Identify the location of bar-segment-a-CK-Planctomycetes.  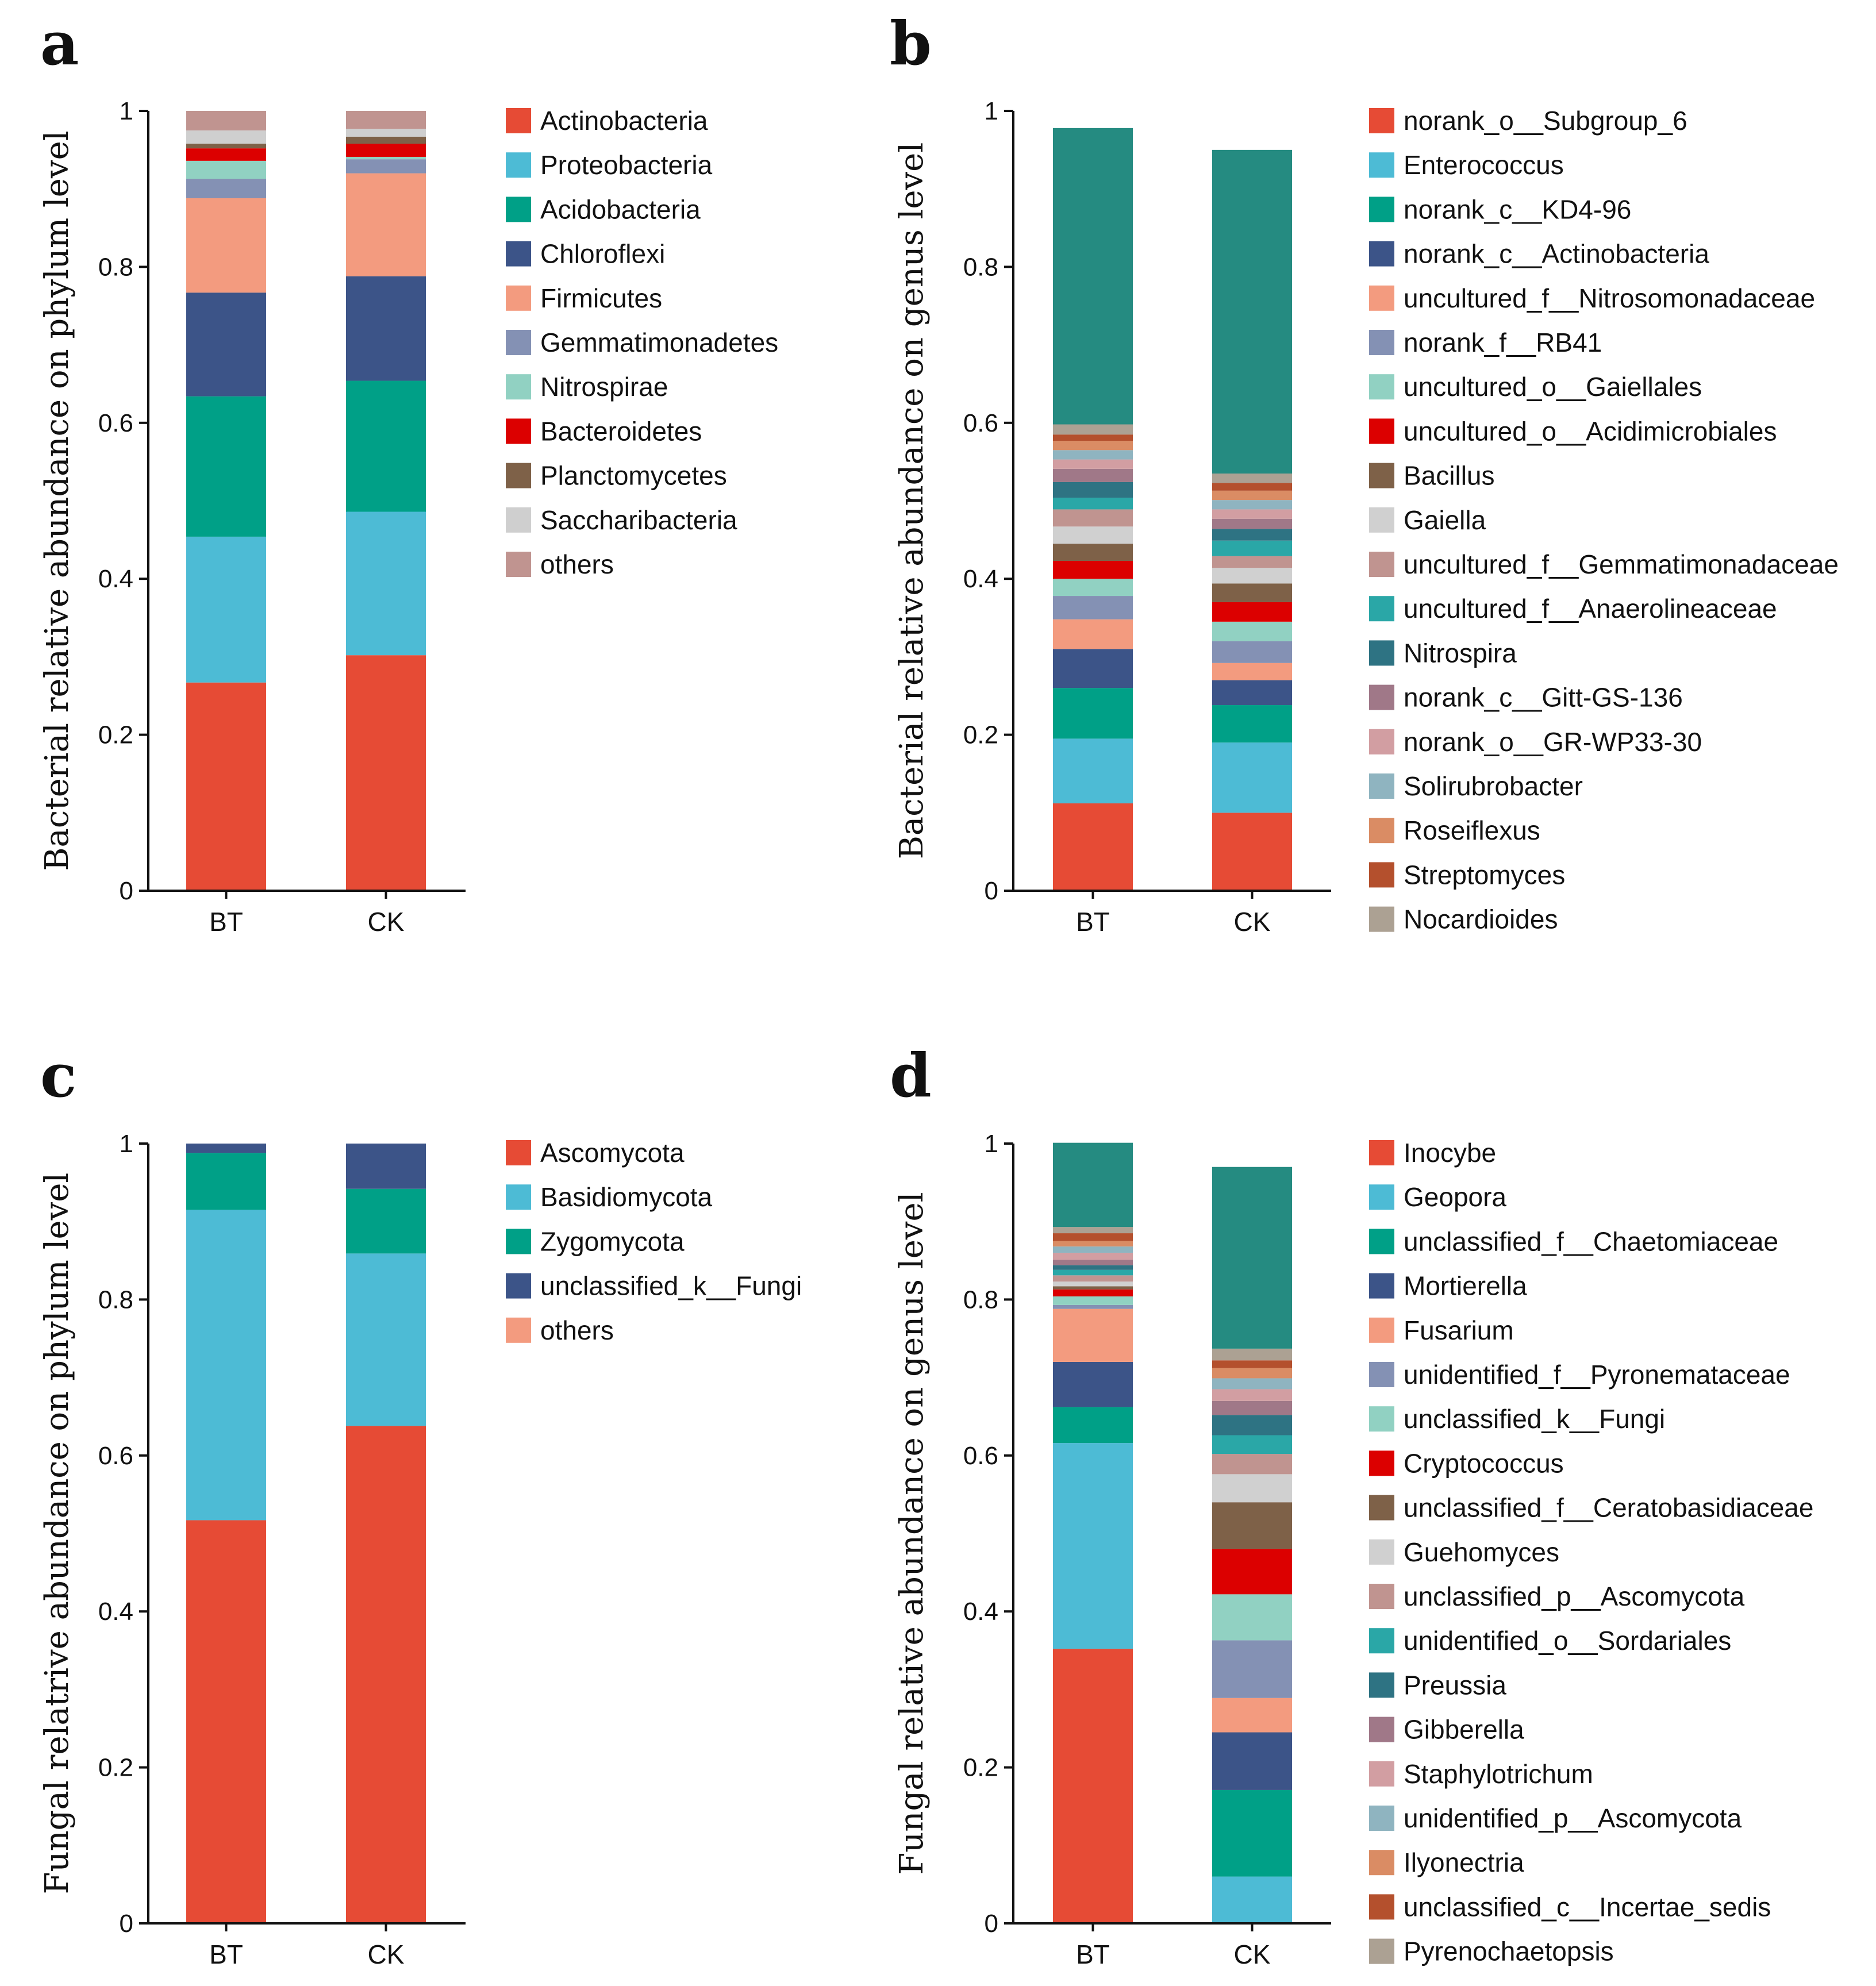
(386, 140).